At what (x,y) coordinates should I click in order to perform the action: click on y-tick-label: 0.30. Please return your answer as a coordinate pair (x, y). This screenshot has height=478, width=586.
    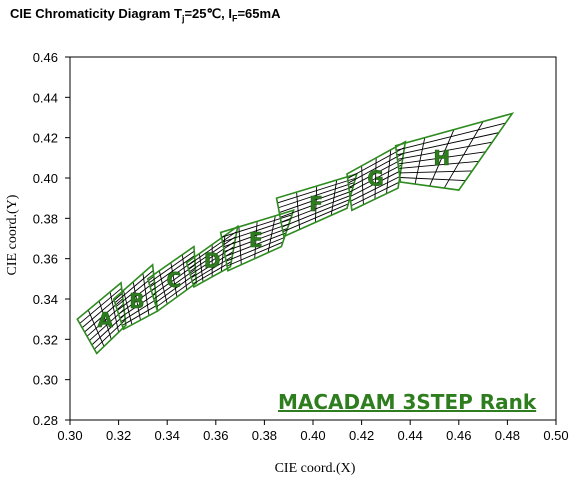
    Looking at the image, I should click on (45, 380).